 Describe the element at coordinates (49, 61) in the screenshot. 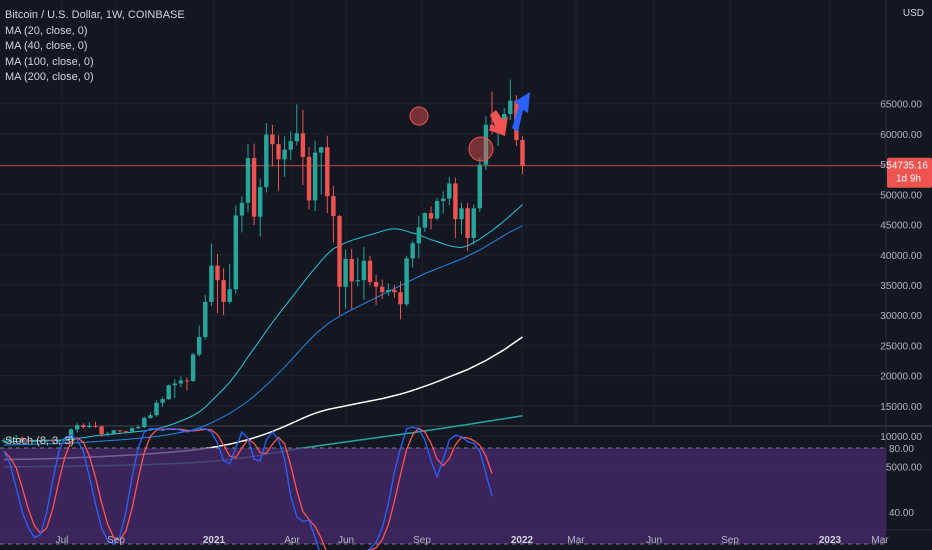

I see `ma-100-legend: MA (100, close, 0)` at that location.